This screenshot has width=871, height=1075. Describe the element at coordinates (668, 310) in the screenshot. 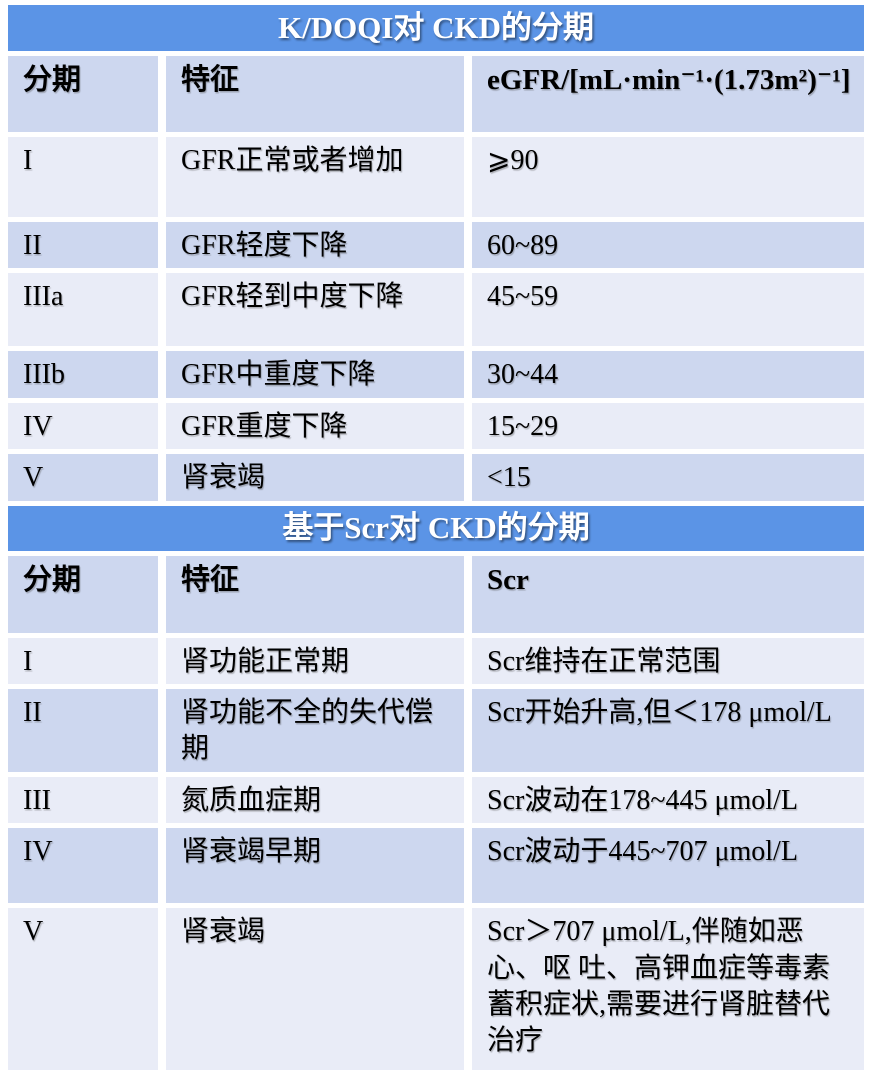

I see `value-cell: 45~59` at that location.